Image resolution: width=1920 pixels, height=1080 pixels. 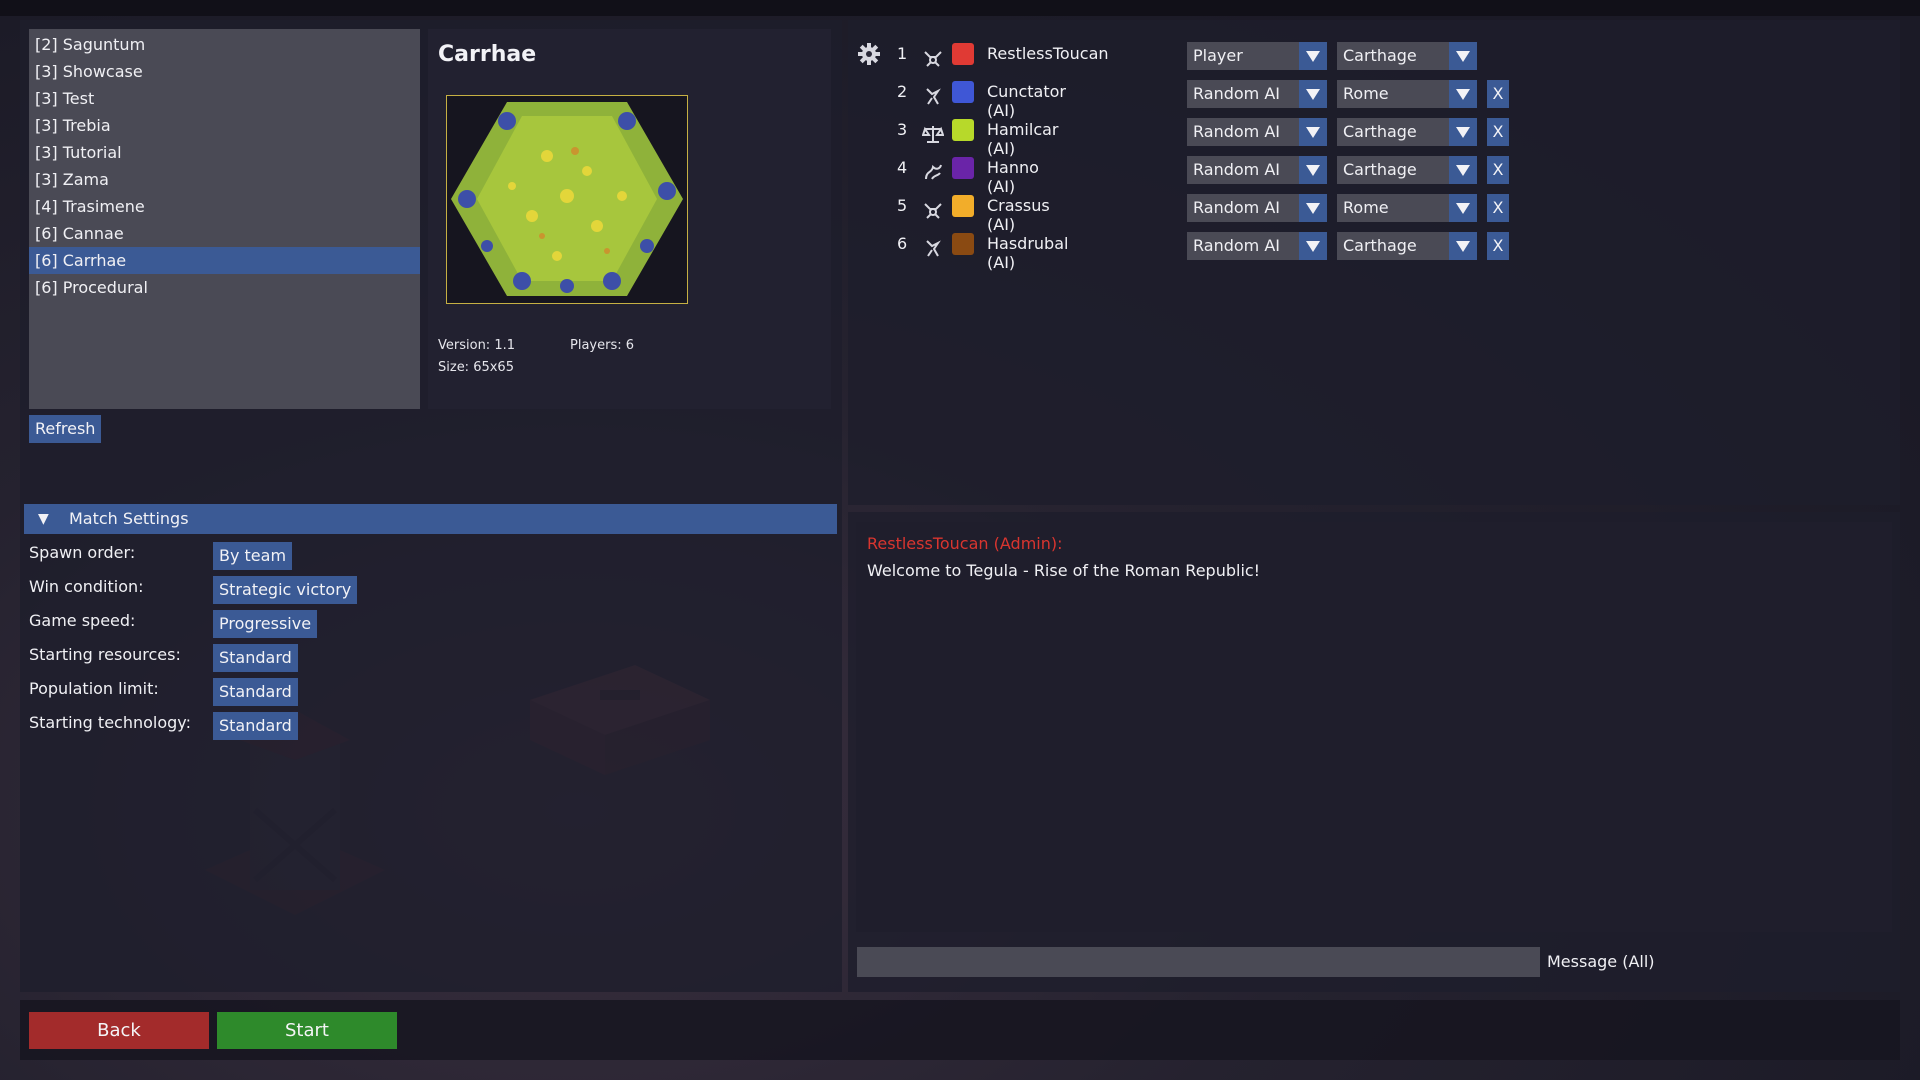 I want to click on starting-resources-label: Starting resources:, so click(x=105, y=654).